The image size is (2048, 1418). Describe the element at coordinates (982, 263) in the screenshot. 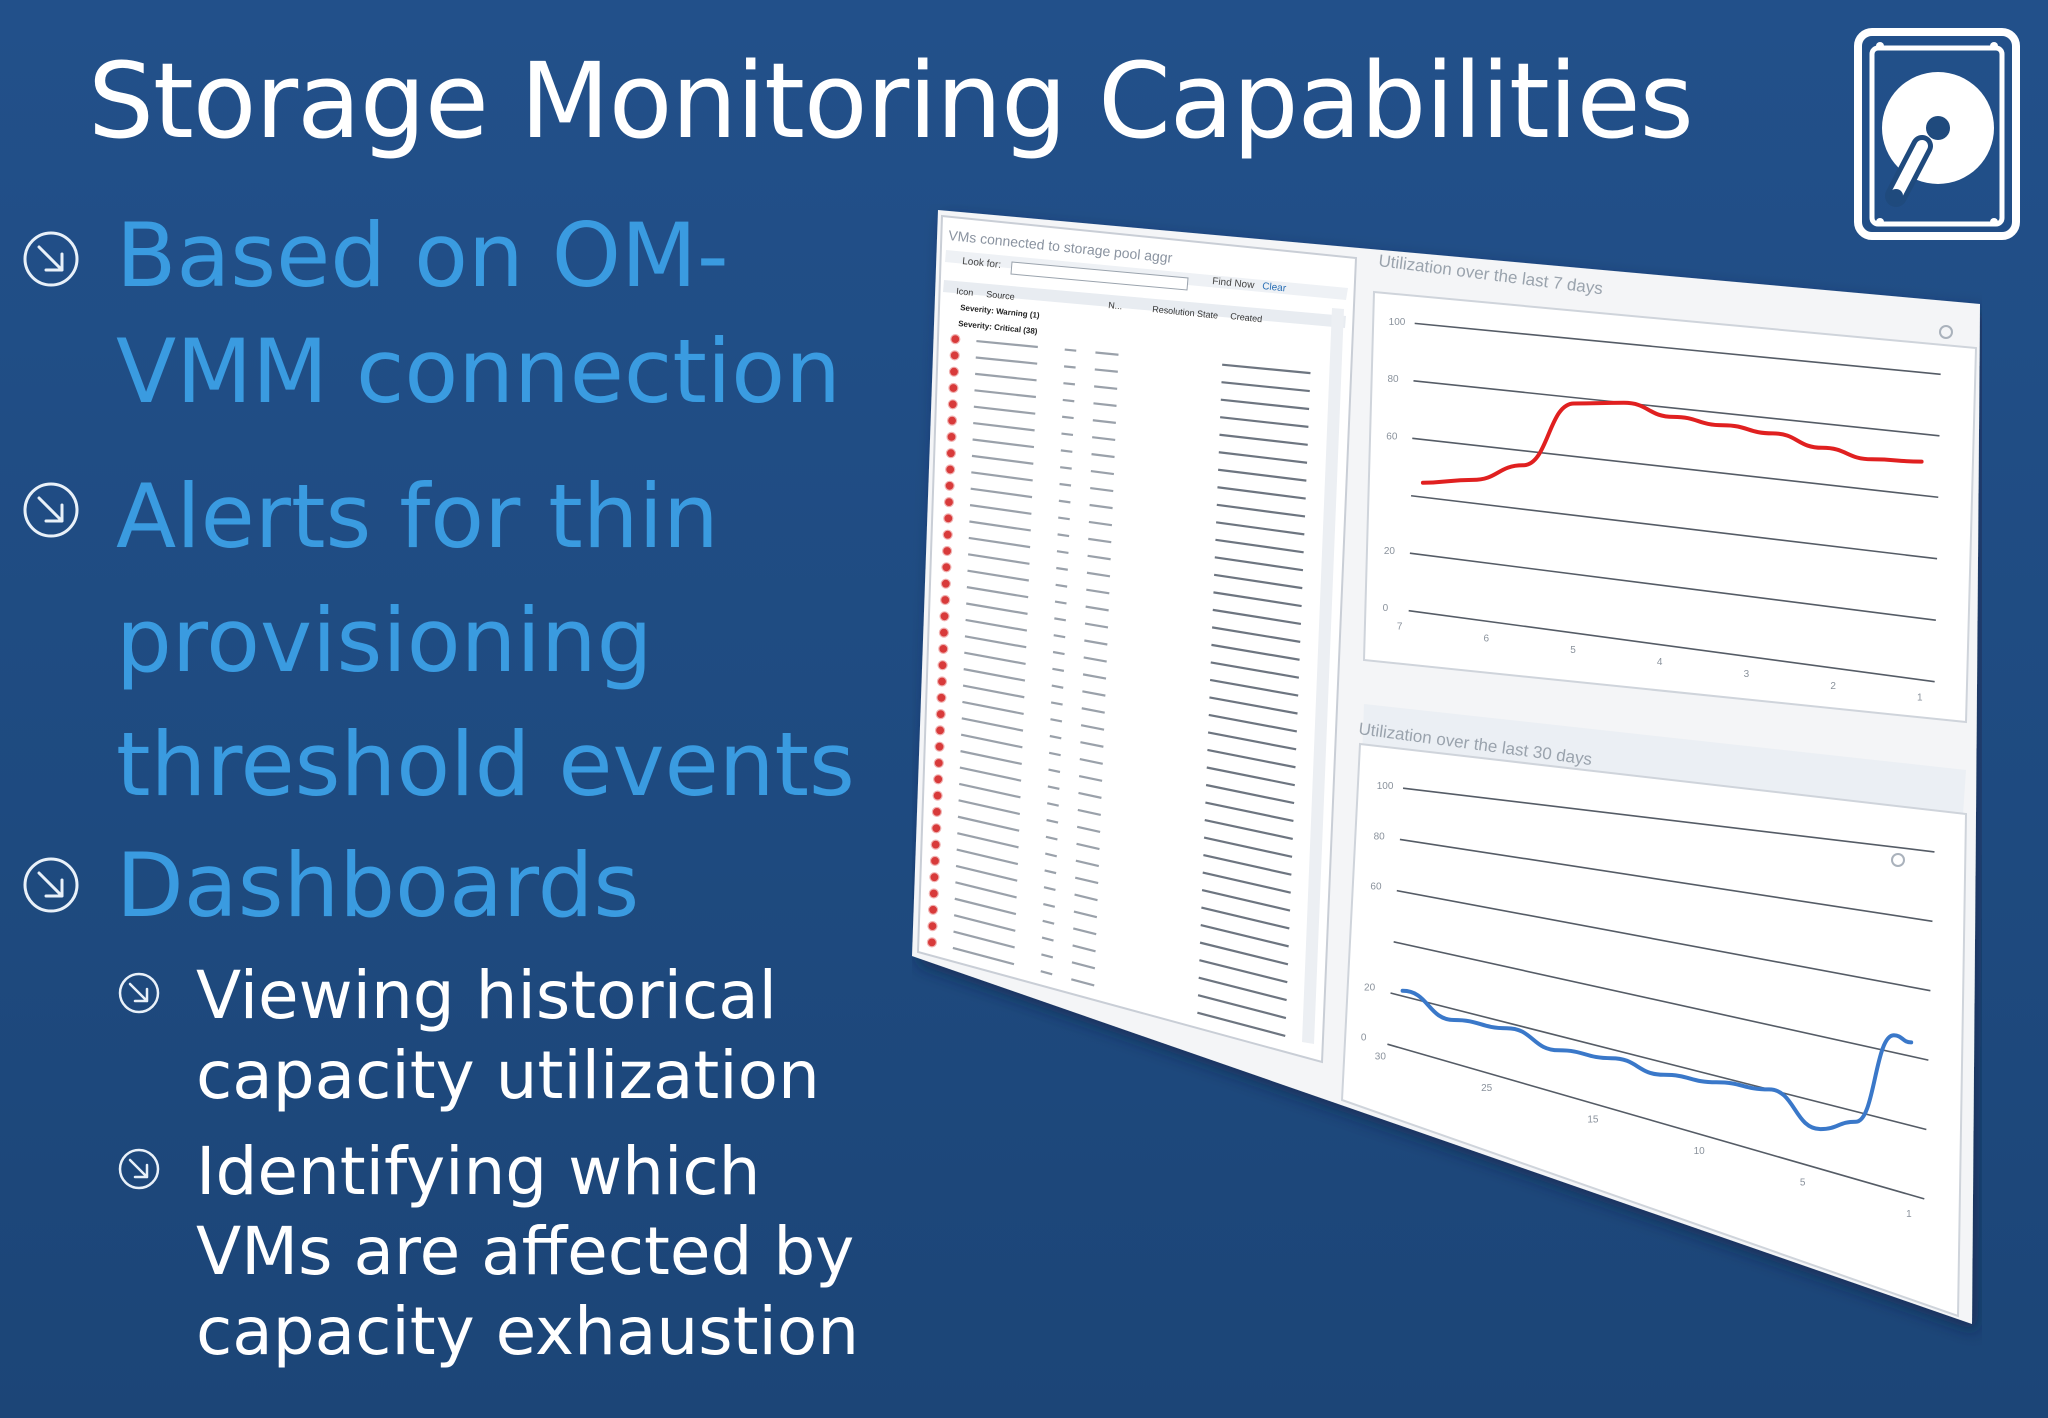

I see `look-for-label: Look for:` at that location.